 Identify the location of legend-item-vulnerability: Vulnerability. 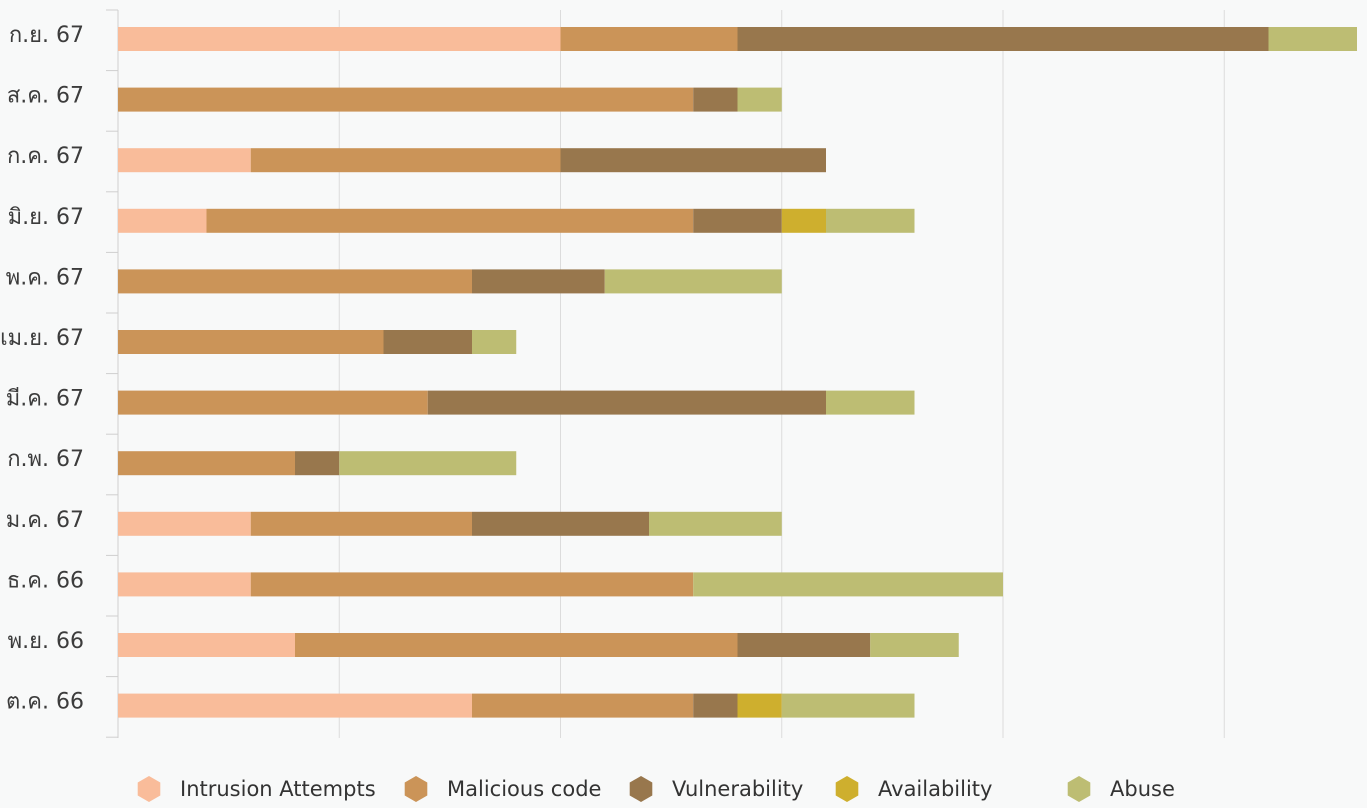
(715, 789).